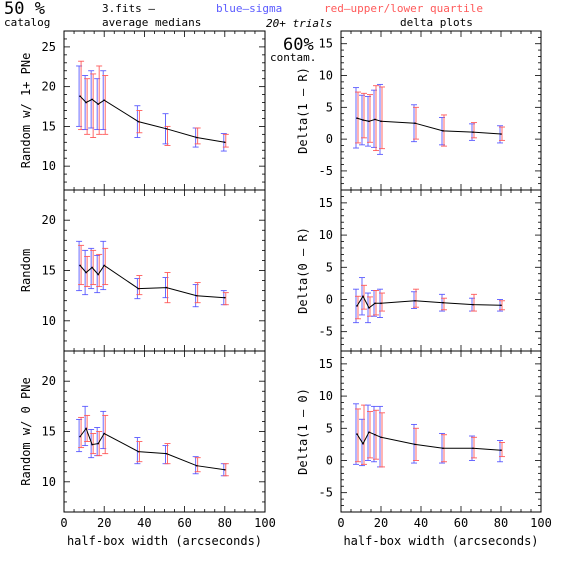 The image size is (574, 574). I want to click on delta-plots-label: delta plots, so click(436, 22).